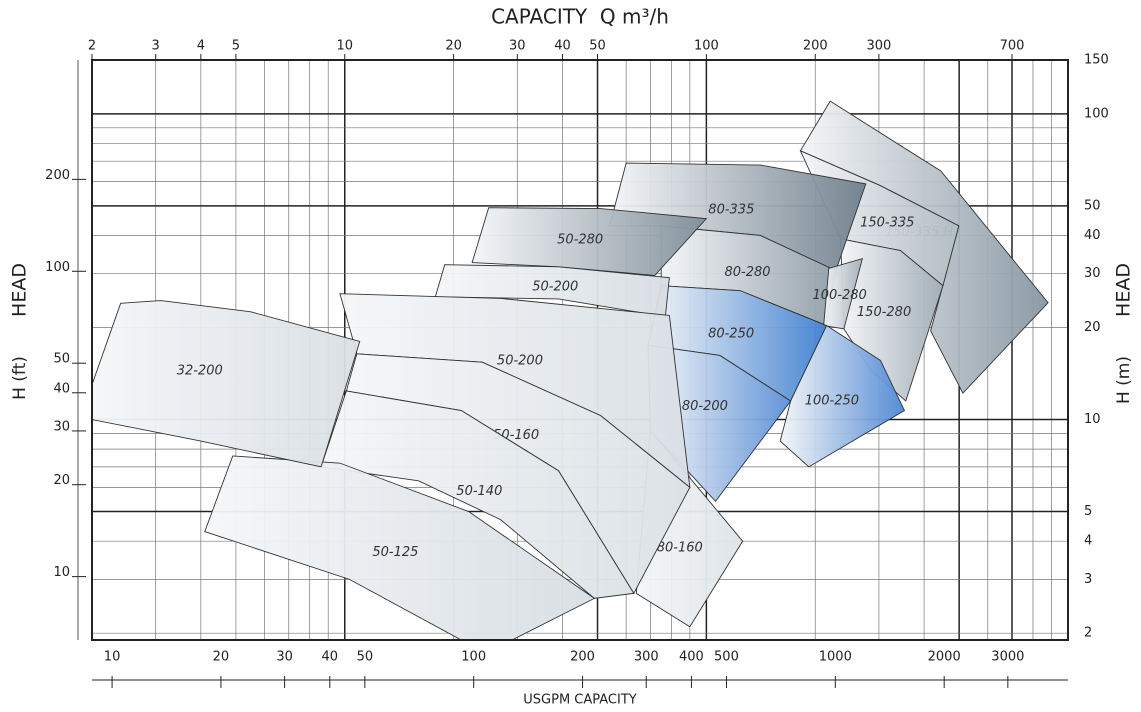  What do you see at coordinates (92, 46) in the screenshot?
I see `x-tick-label: 2` at bounding box center [92, 46].